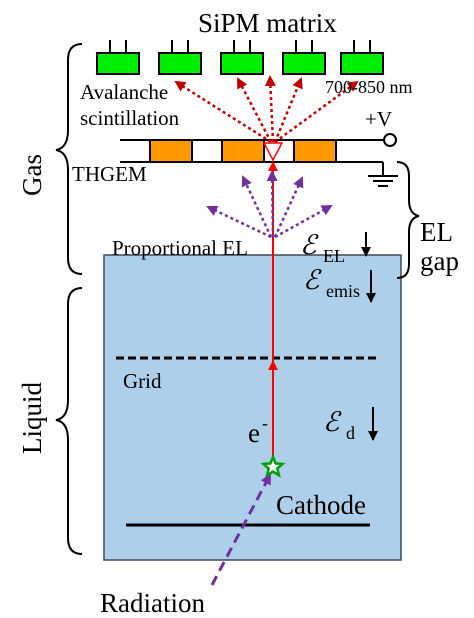 The image size is (474, 618). What do you see at coordinates (273, 152) in the screenshot?
I see `avalanche-cone` at bounding box center [273, 152].